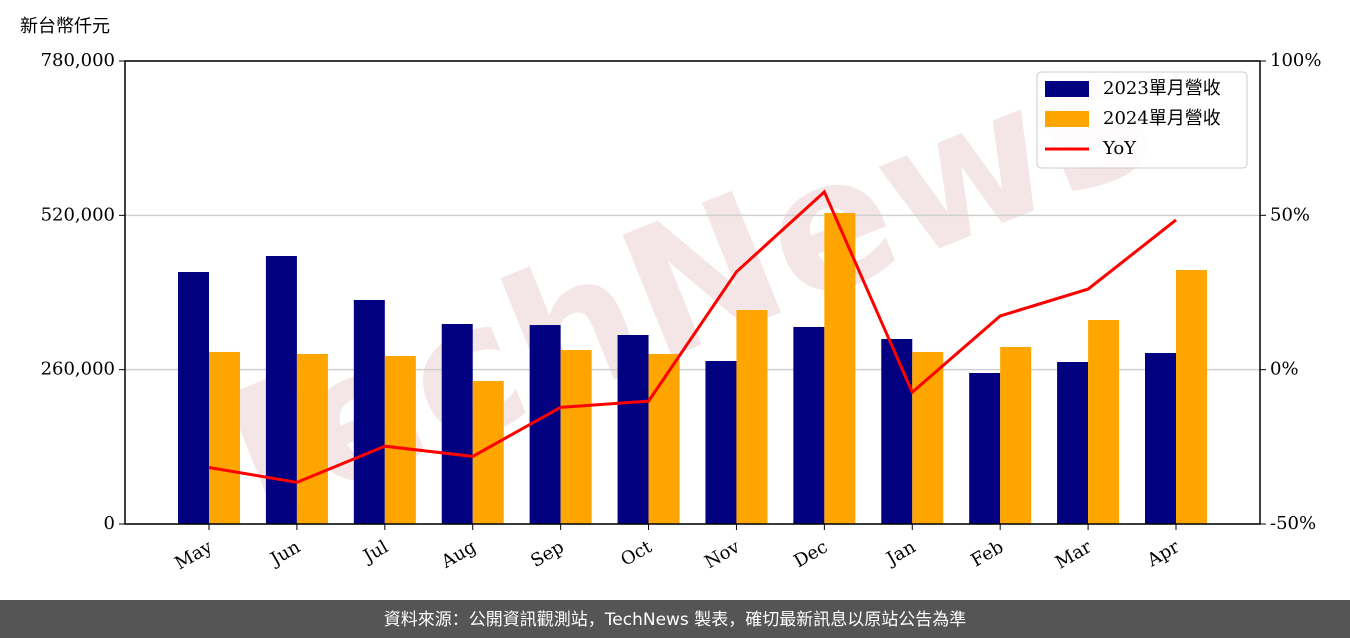  I want to click on footer: 資料來源：公開資訊觀測站，TechNews 製表，確切最新訊息以原站公告為準, so click(675, 620).